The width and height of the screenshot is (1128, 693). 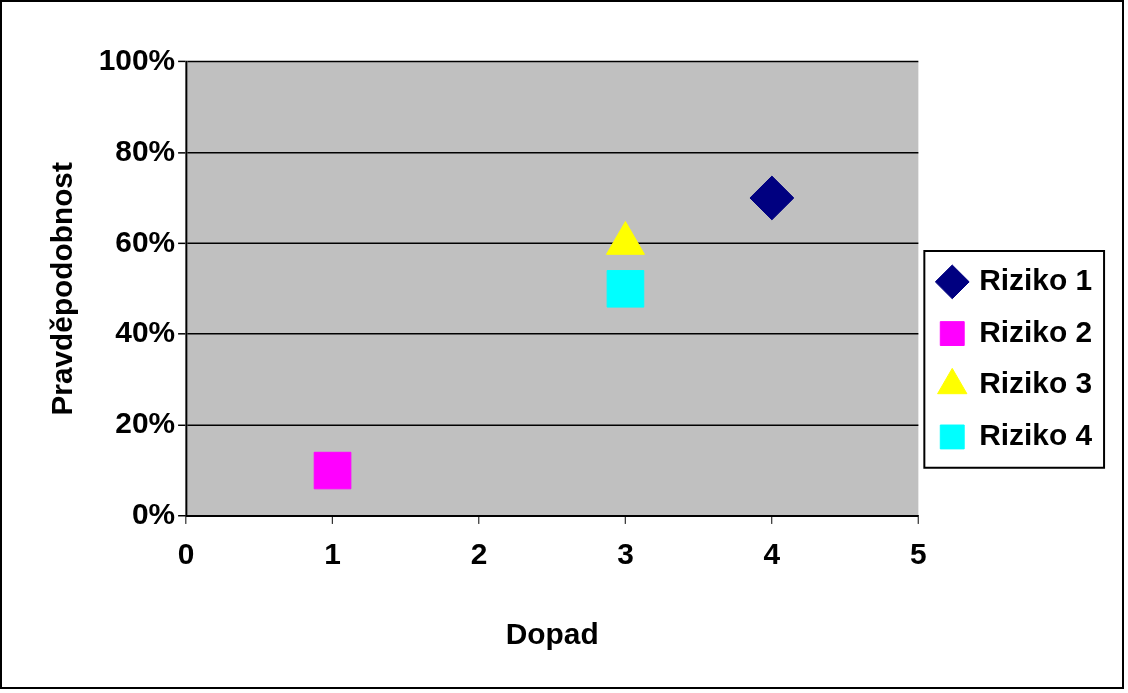 I want to click on x-tick-label: 5, so click(x=918, y=553).